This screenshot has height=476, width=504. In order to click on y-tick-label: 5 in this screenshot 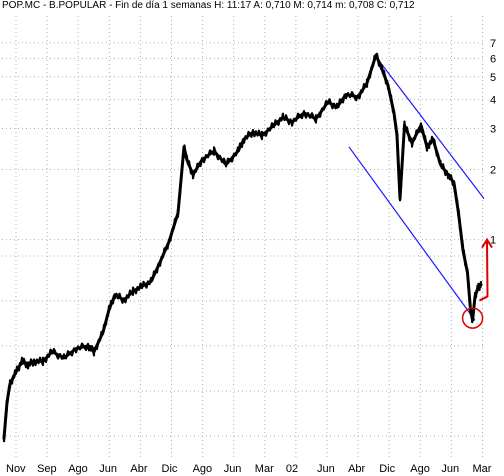, I will do `click(493, 78)`.